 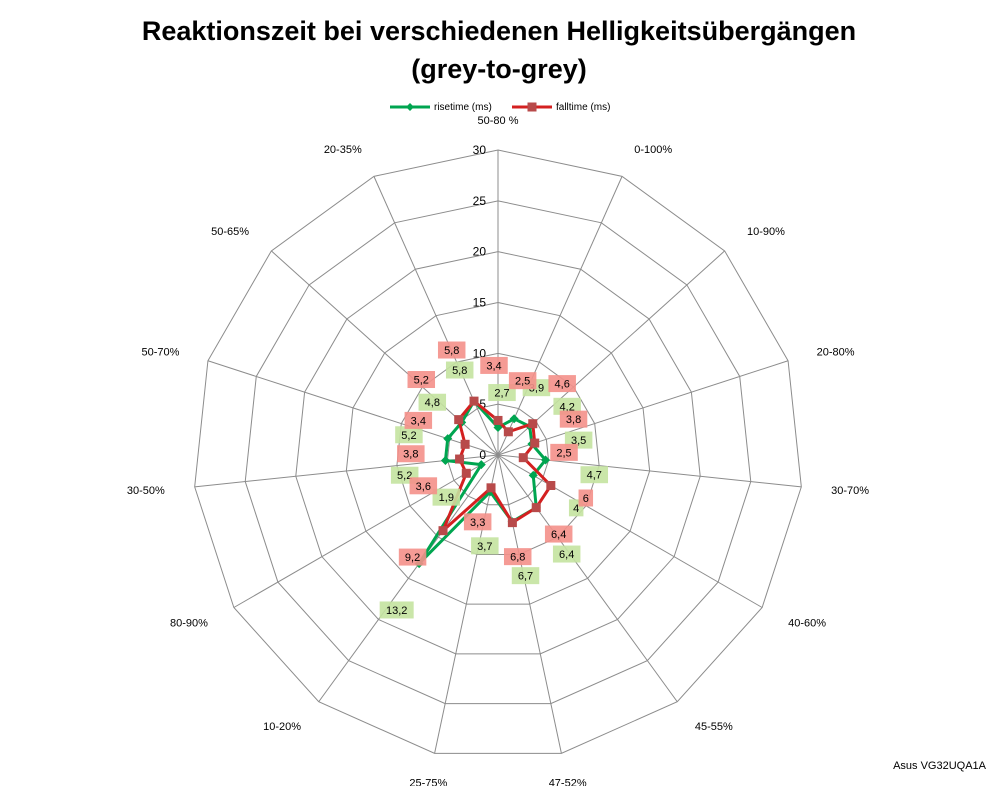 I want to click on data-label-falltime: 6,8, so click(x=517, y=558).